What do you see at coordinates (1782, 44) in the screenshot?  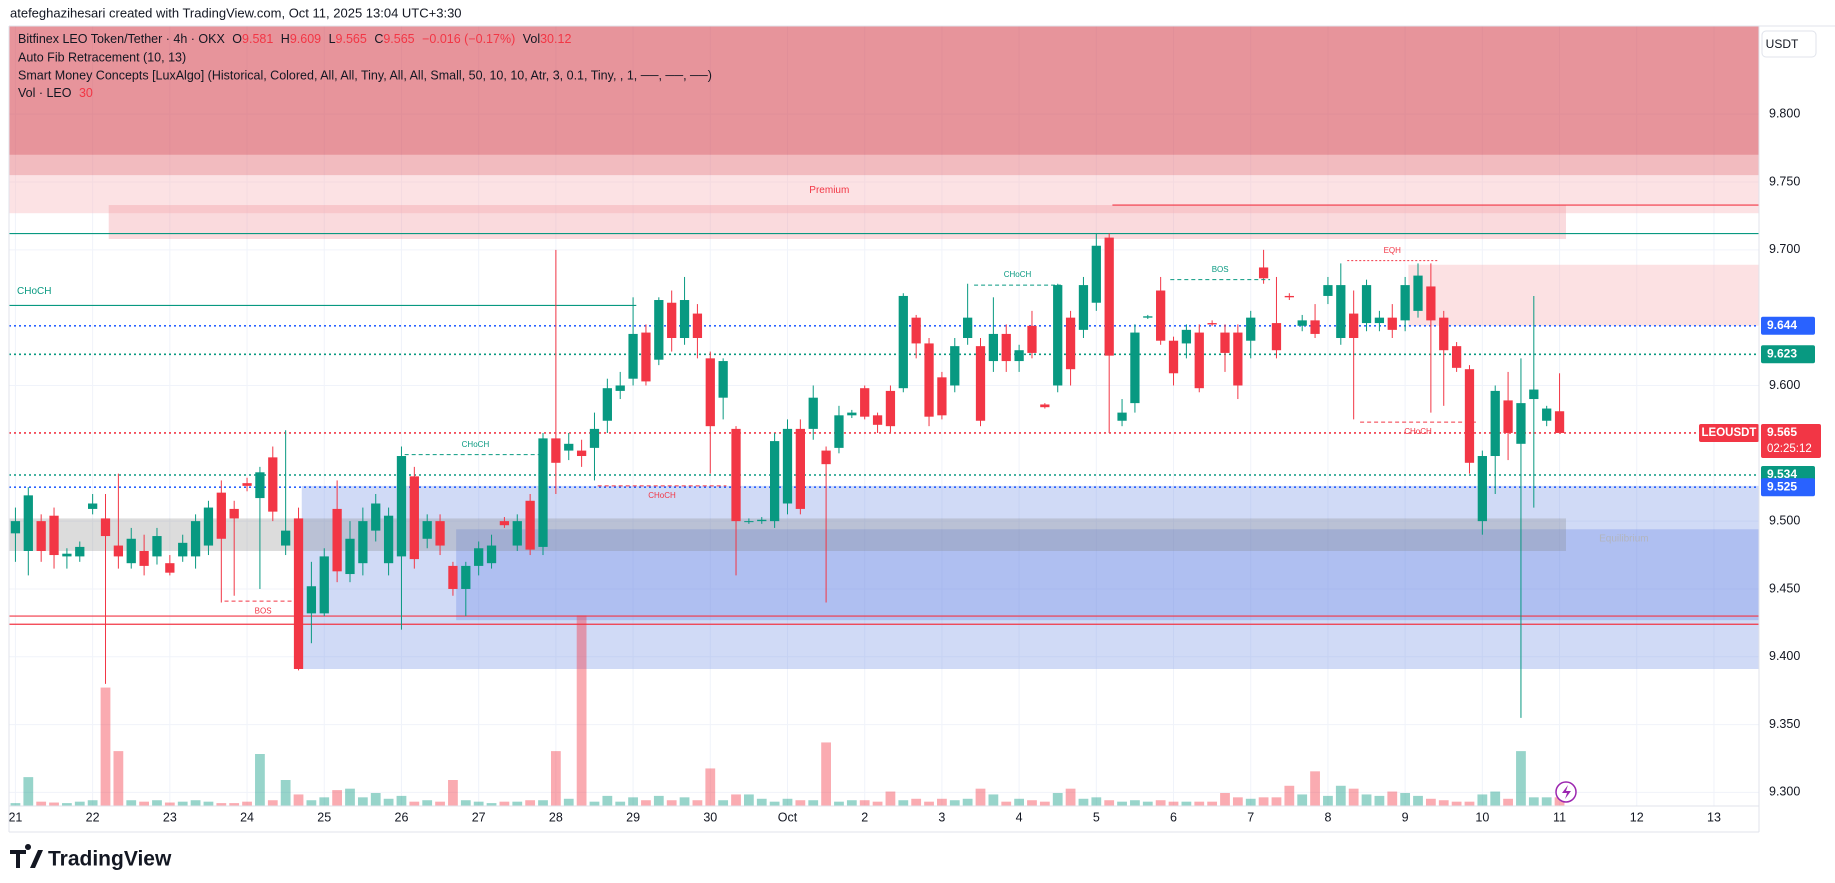 I see `currency: USDT` at bounding box center [1782, 44].